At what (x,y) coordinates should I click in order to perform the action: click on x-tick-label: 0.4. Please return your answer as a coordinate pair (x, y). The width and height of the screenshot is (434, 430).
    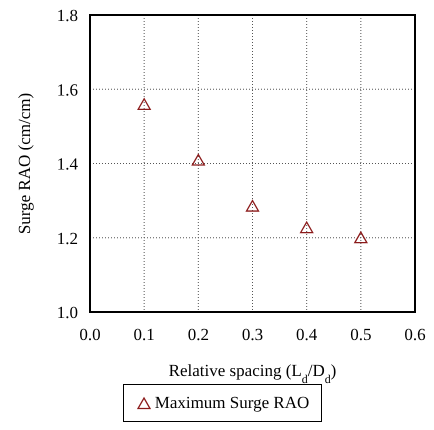
    Looking at the image, I should click on (307, 334).